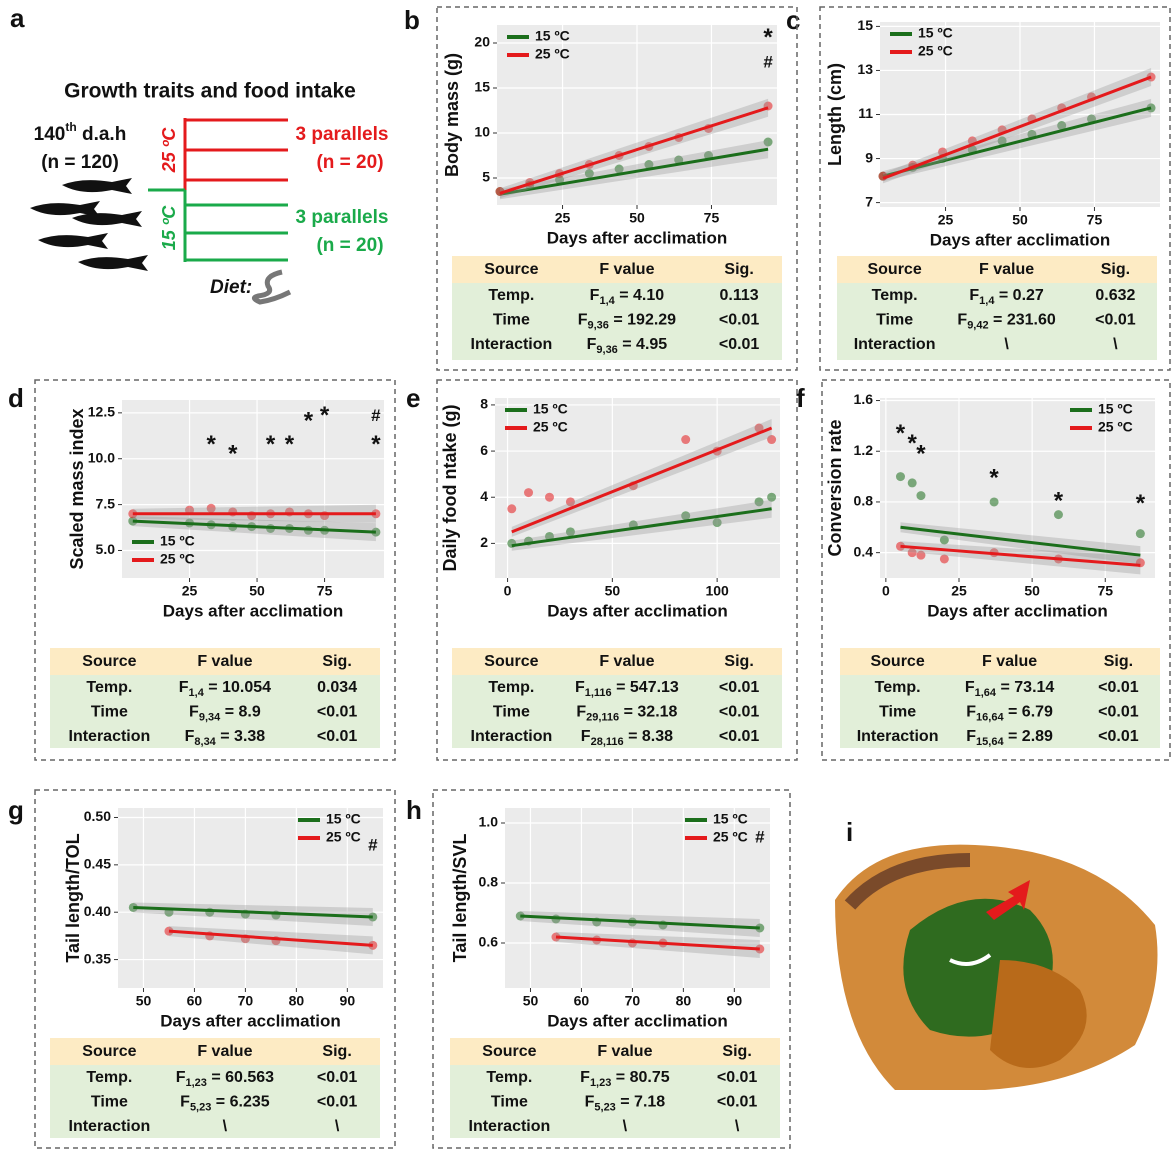 Image resolution: width=1174 pixels, height=1151 pixels. I want to click on arrow, so click(1008, 900).